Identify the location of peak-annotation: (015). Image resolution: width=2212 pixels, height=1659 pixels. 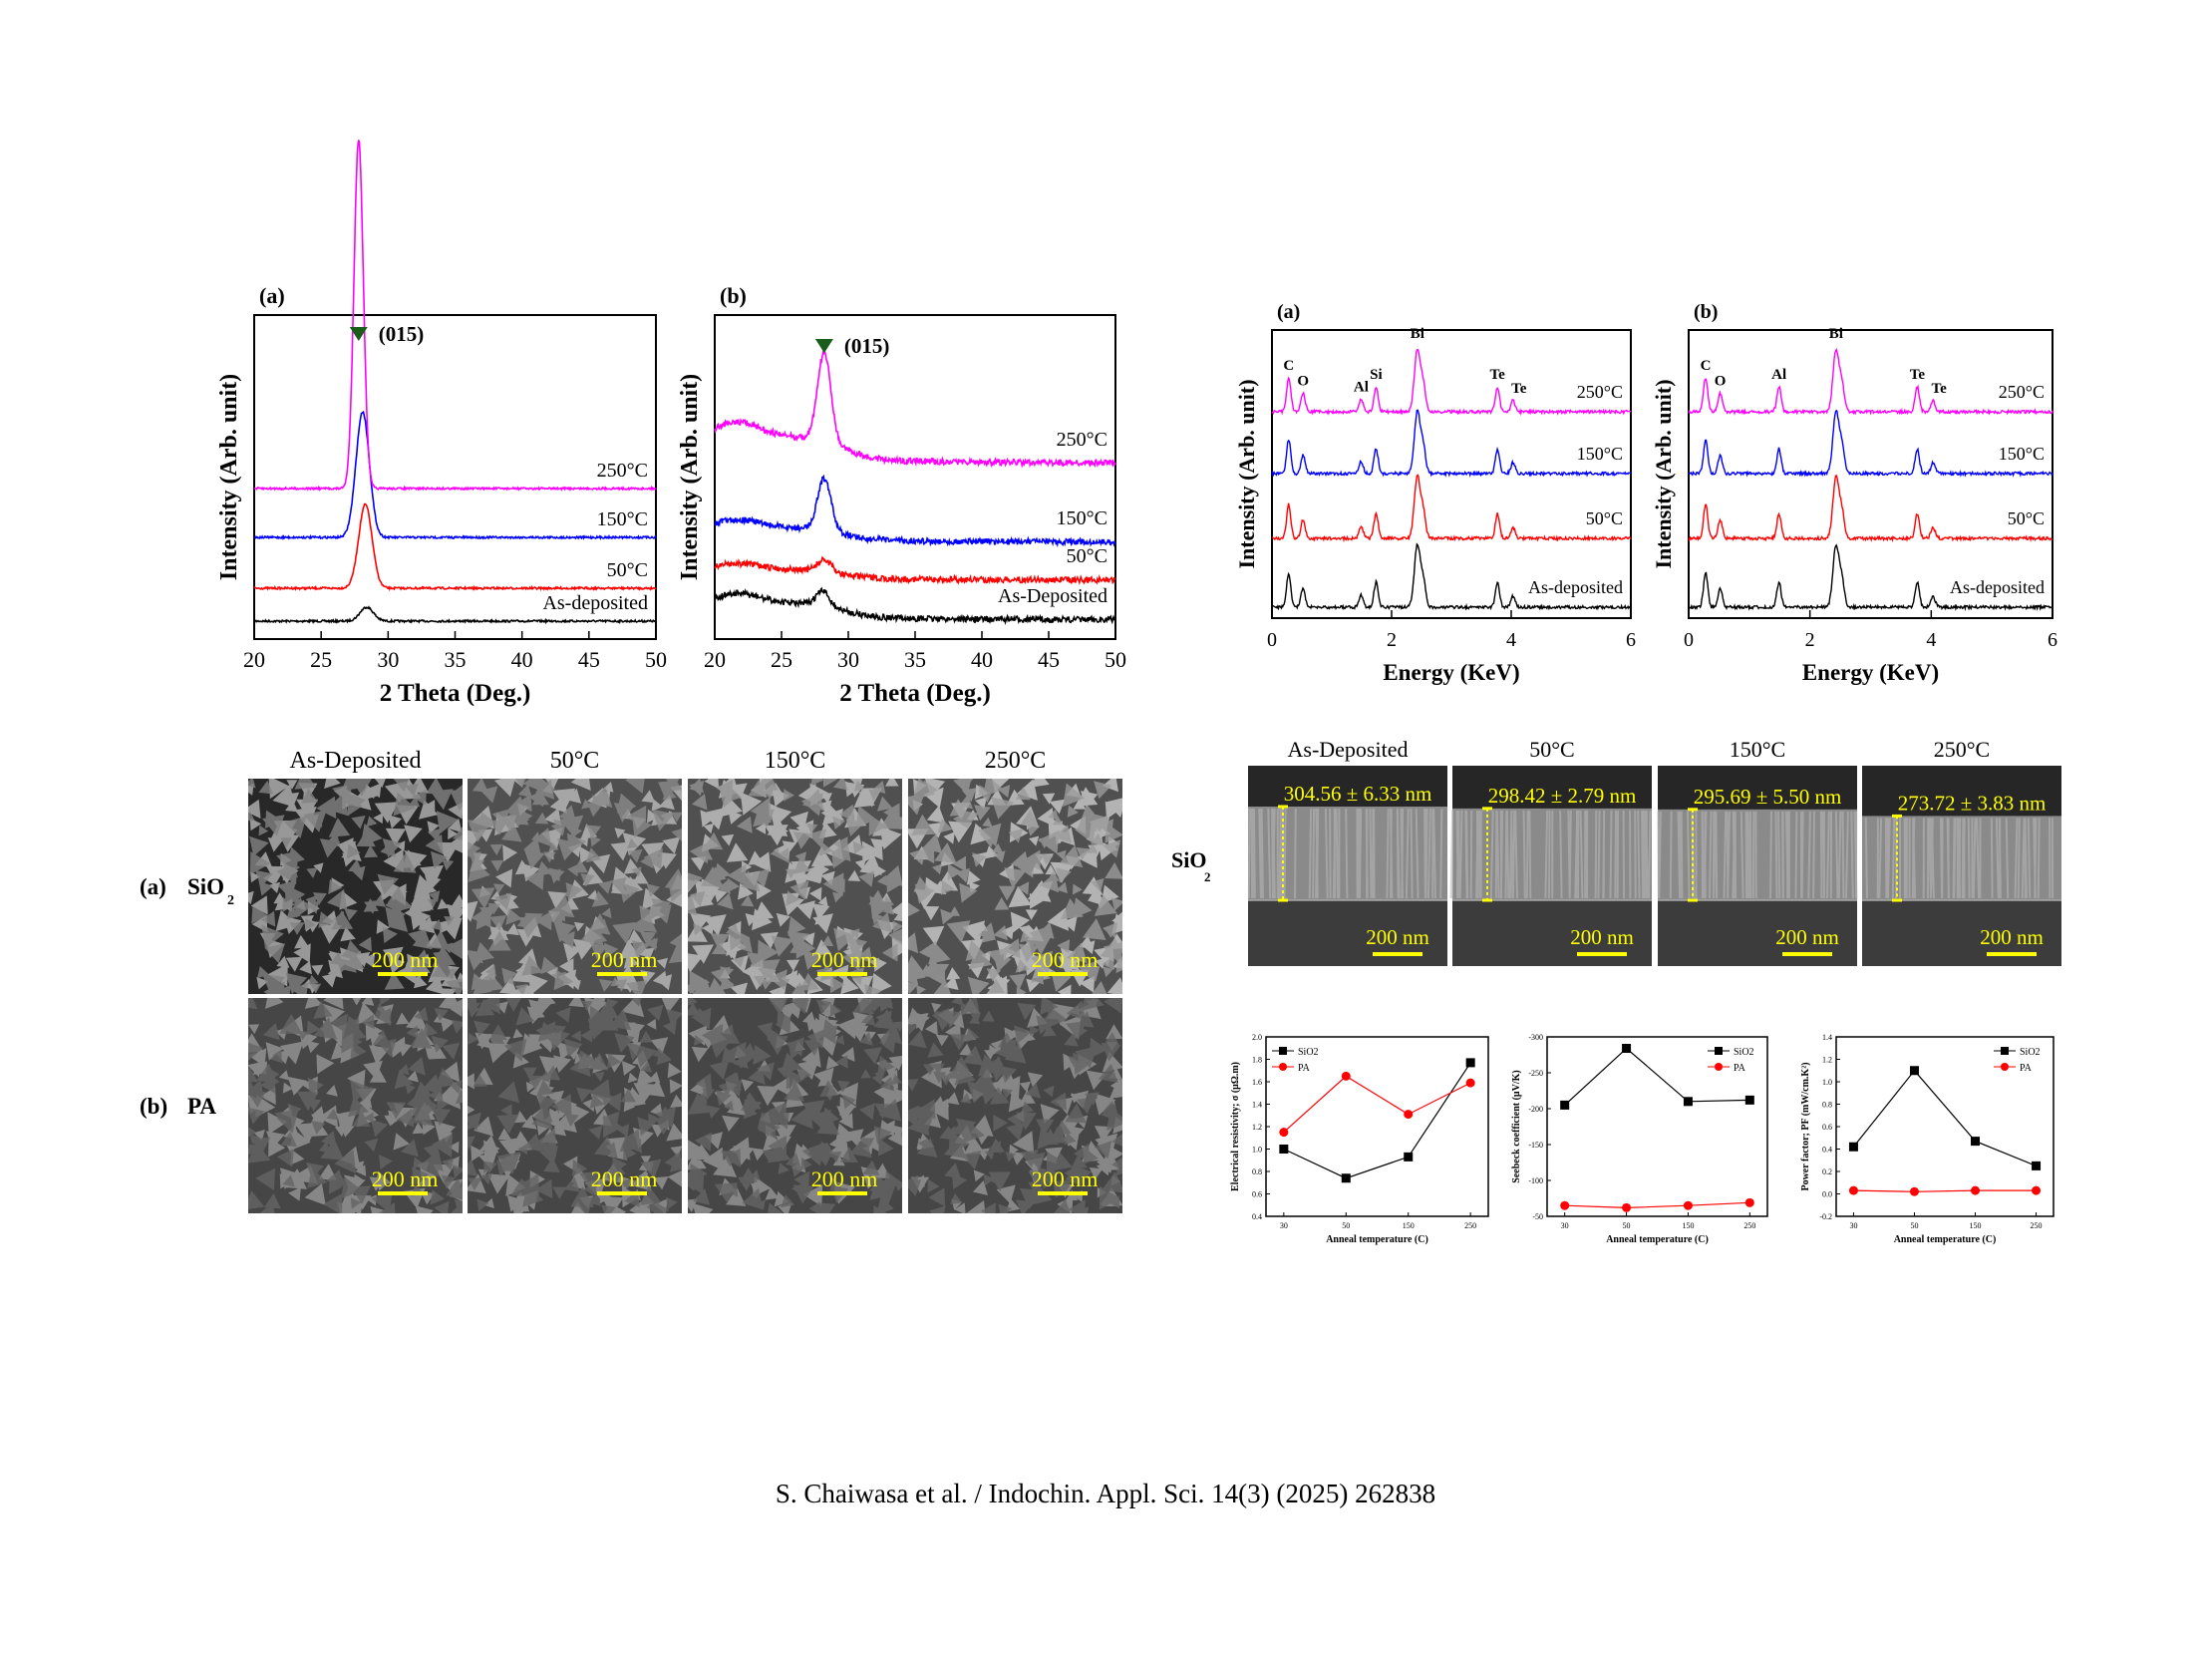
(402, 334).